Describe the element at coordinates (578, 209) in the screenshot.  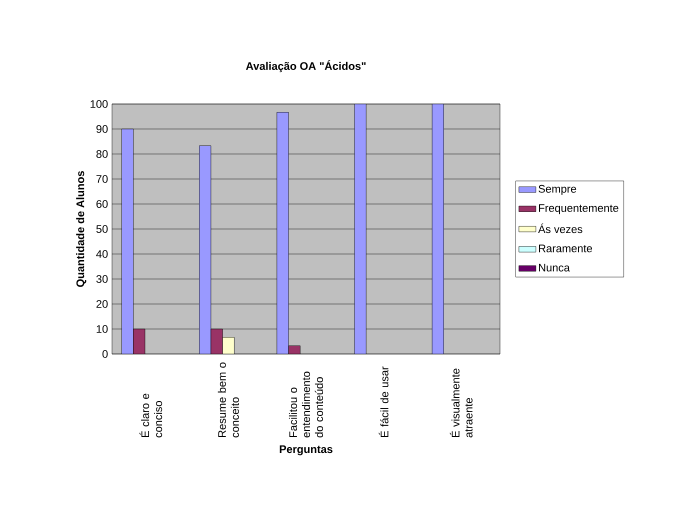
I see `legend-label: Frequentemente` at that location.